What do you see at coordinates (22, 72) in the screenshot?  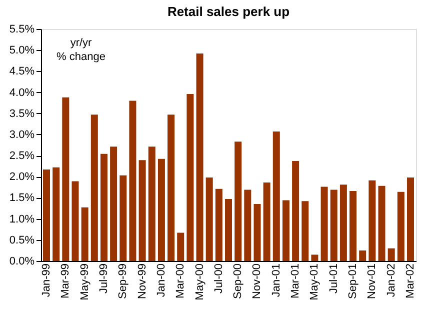 I see `y-tick-label: 4.5%` at bounding box center [22, 72].